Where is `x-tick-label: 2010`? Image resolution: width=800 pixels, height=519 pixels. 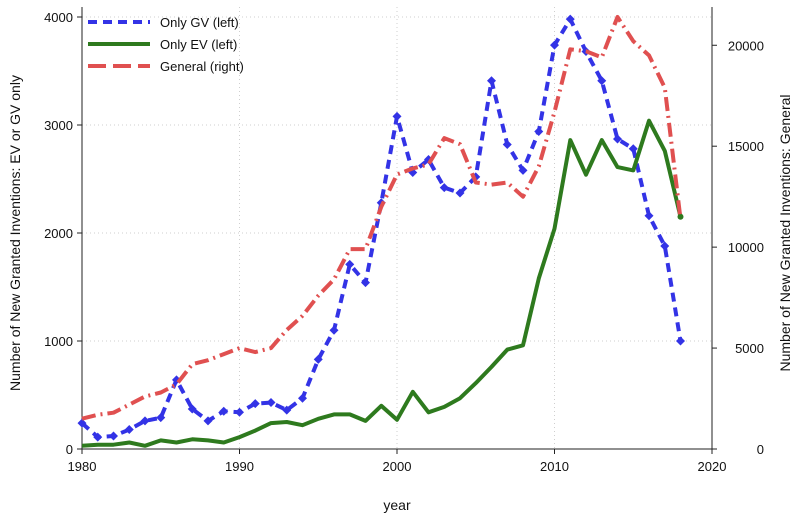 x-tick-label: 2010 is located at coordinates (554, 466).